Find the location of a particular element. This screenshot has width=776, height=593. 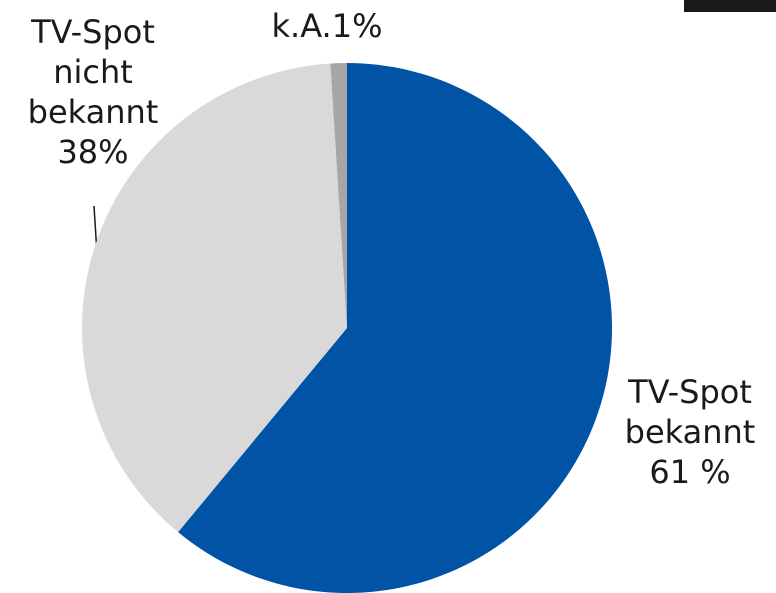

category-label: k.A. is located at coordinates (301, 26).